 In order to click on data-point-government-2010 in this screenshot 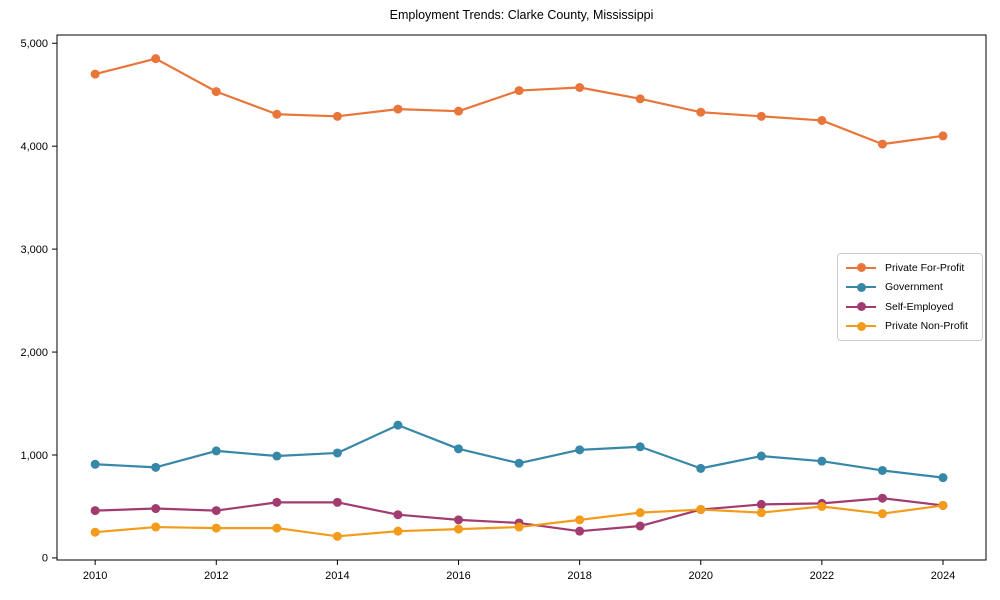, I will do `click(95, 464)`.